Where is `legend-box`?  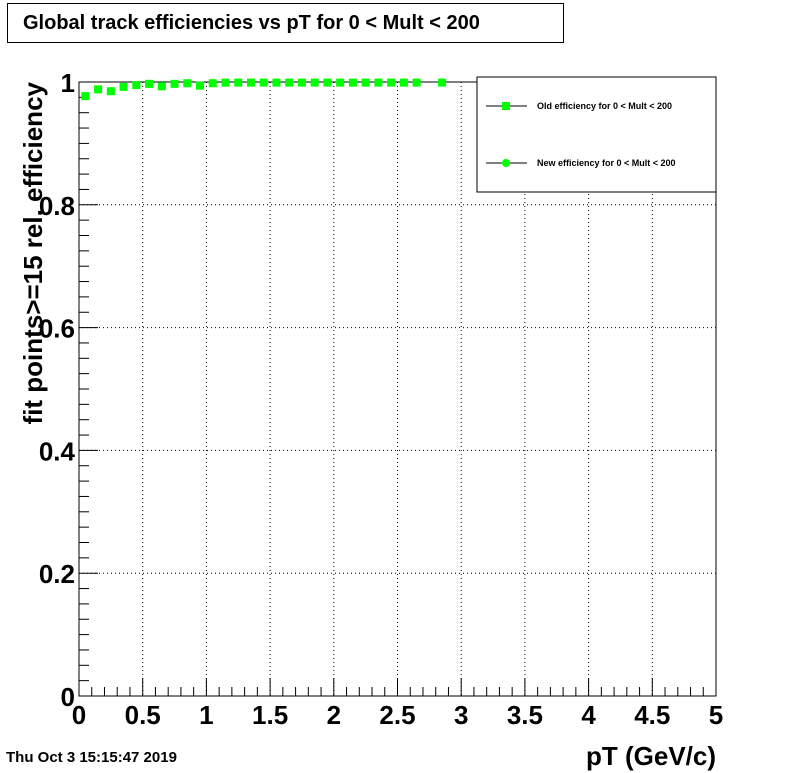
legend-box is located at coordinates (596, 134).